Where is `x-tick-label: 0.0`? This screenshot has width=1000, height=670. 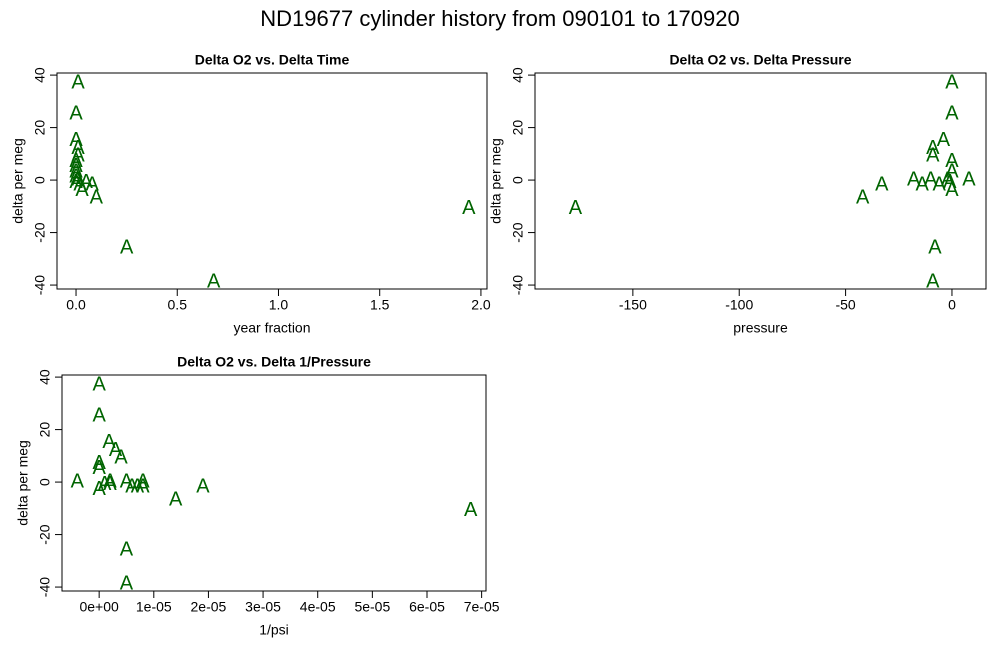
x-tick-label: 0.0 is located at coordinates (76, 305).